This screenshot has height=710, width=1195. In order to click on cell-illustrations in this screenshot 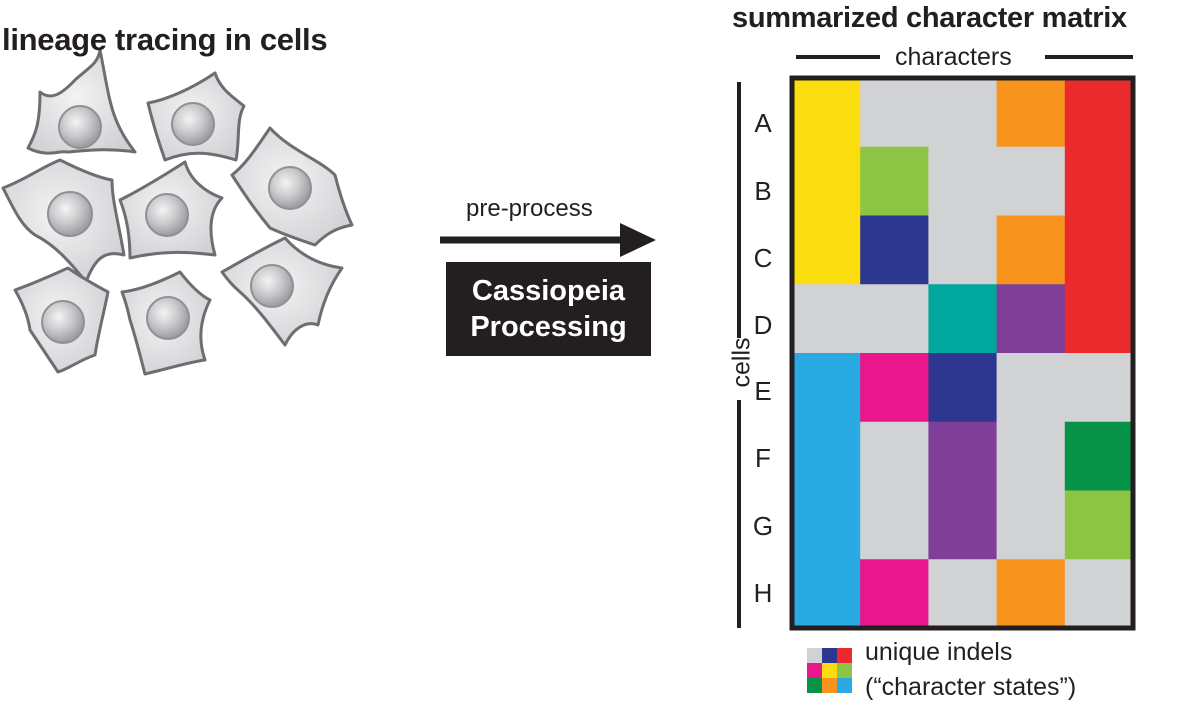, I will do `click(177, 212)`.